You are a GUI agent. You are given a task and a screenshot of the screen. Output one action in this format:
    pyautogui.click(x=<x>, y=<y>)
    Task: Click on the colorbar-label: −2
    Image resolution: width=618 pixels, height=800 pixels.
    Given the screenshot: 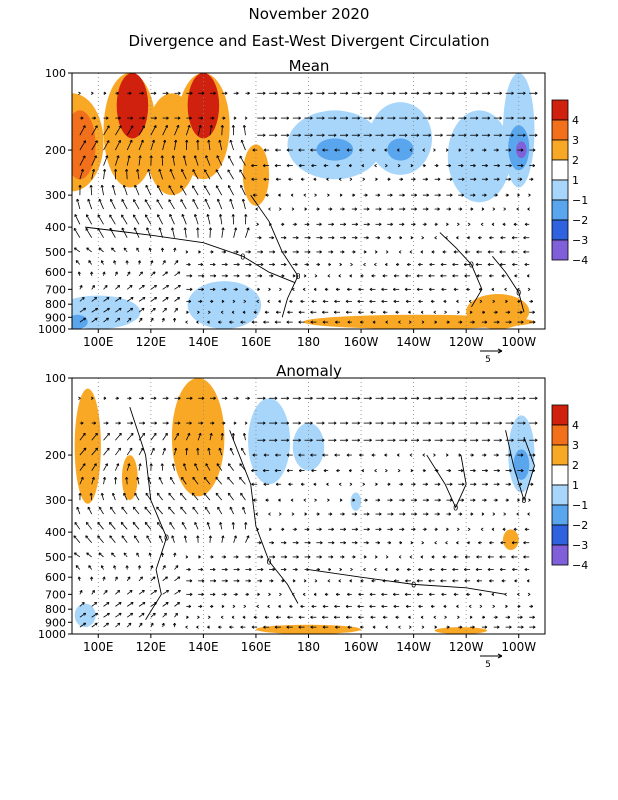 What is the action you would take?
    pyautogui.click(x=580, y=220)
    